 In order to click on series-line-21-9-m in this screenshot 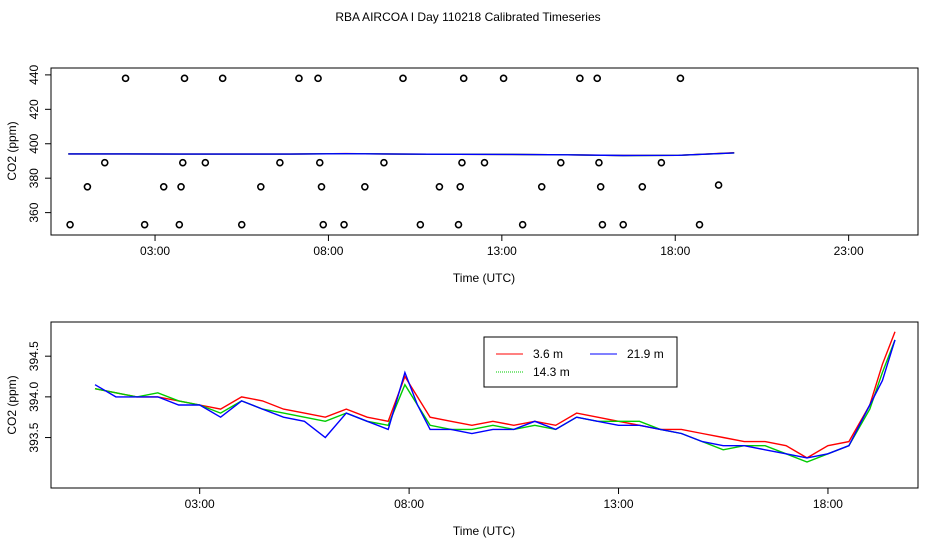, I will do `click(401, 154)`.